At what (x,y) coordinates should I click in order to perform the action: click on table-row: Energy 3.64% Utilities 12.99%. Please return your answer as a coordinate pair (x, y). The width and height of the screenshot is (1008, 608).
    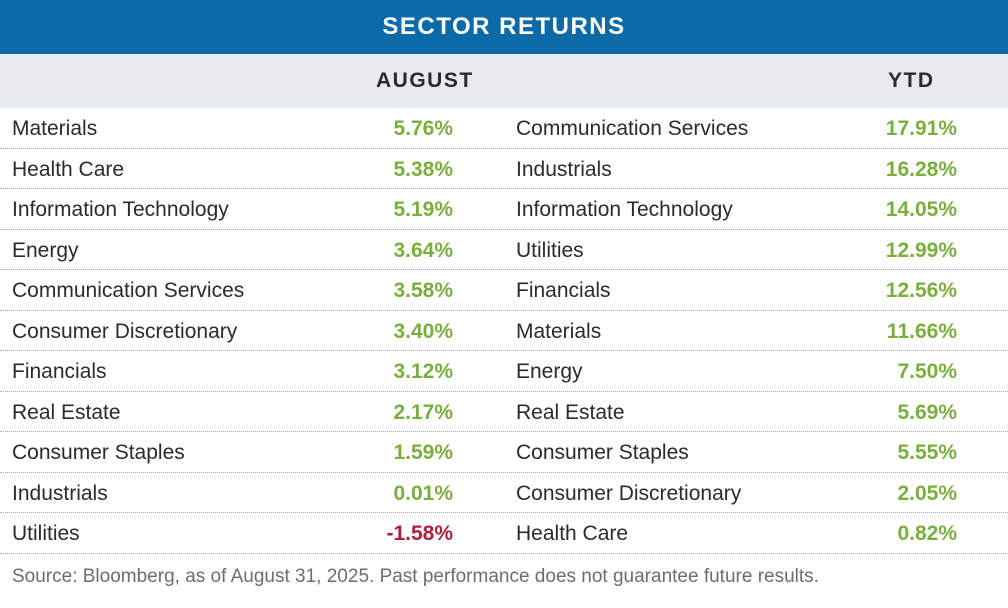
    Looking at the image, I should click on (504, 250).